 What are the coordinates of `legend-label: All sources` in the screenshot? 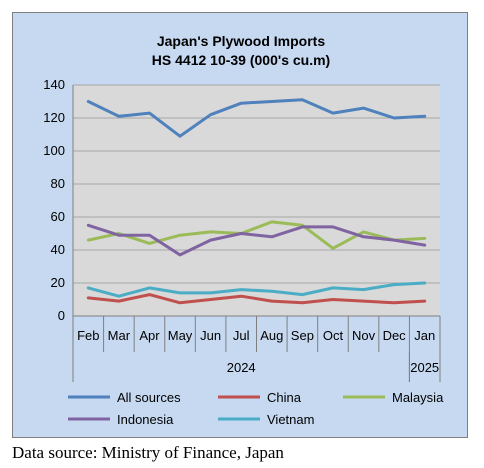 It's located at (149, 397).